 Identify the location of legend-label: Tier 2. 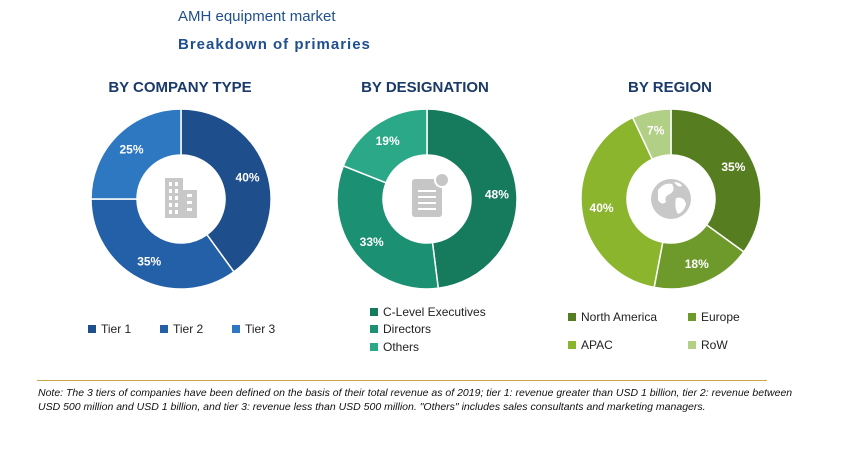
(188, 329).